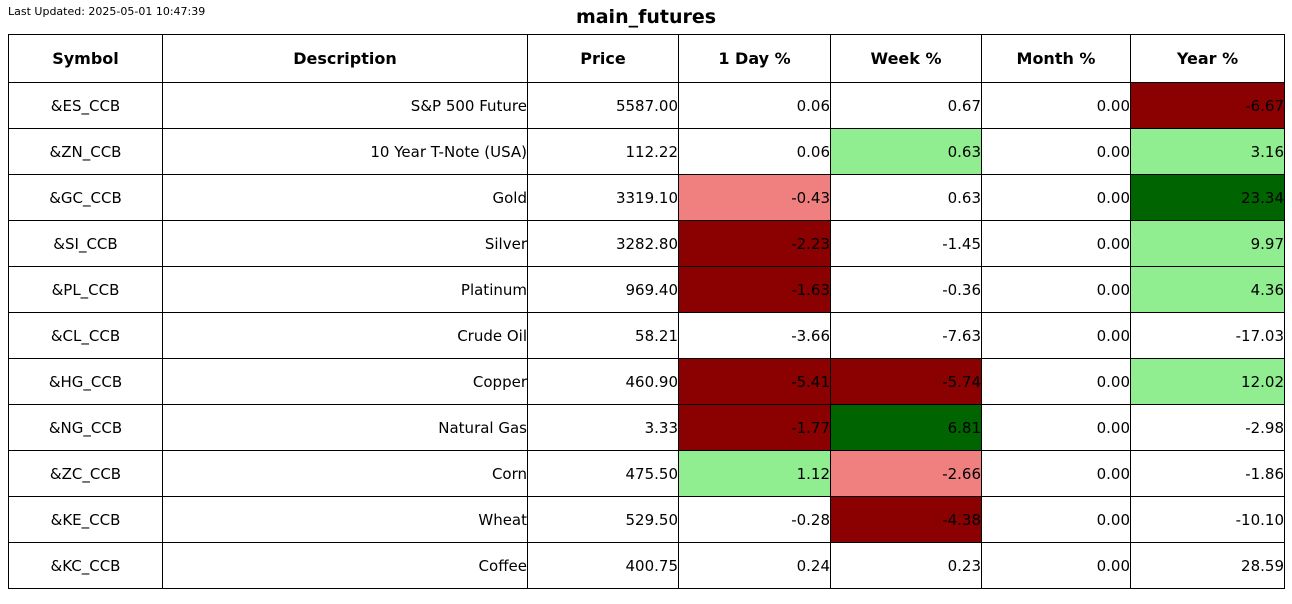 This screenshot has height=604, width=1292. I want to click on week-pct-cell: 0.23, so click(906, 565).